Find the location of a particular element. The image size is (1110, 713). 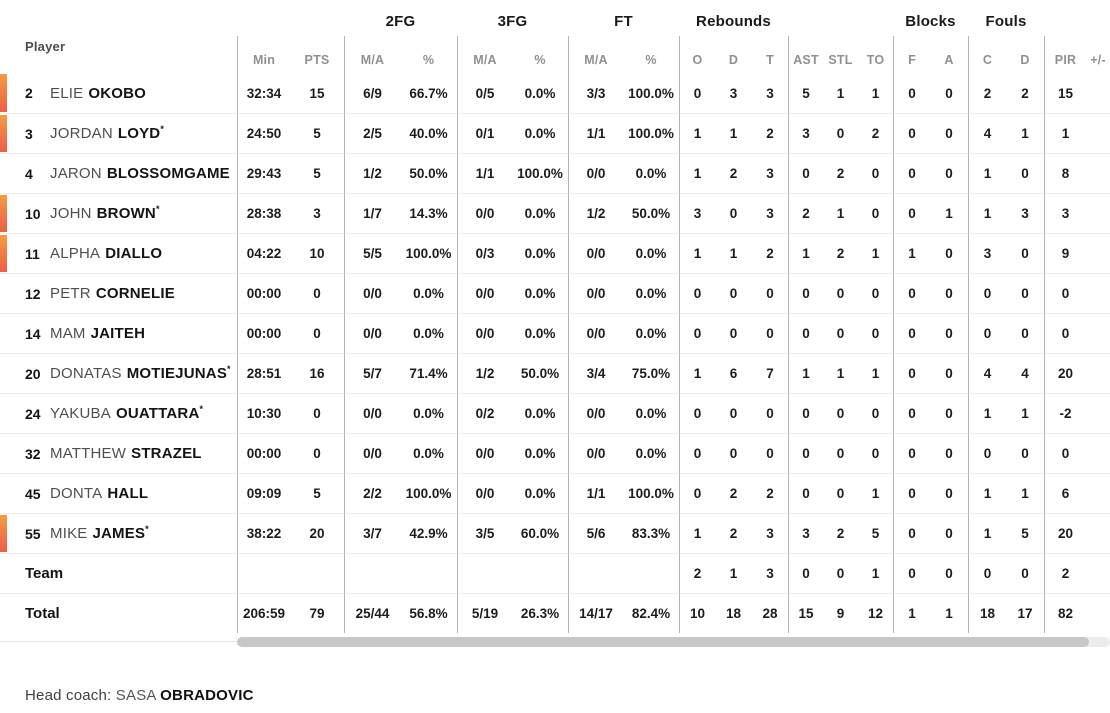

player-first-name: MATTHEW is located at coordinates (88, 453).